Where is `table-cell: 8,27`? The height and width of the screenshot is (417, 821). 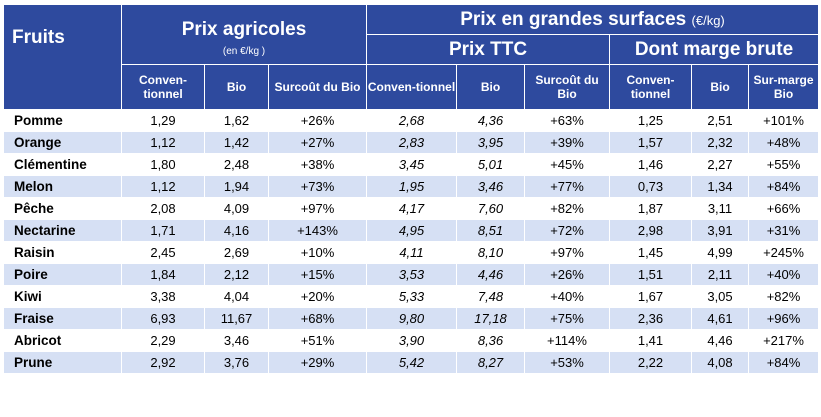
table-cell: 8,27 is located at coordinates (490, 362).